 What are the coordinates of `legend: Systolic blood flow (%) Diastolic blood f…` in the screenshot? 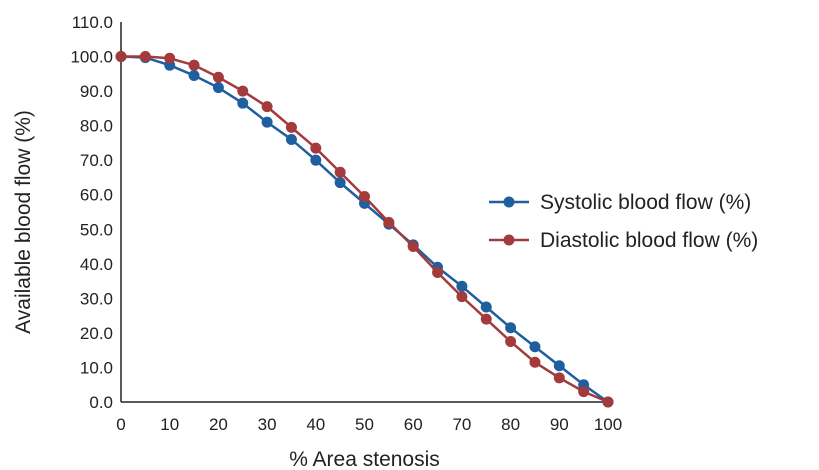 It's located at (623, 221).